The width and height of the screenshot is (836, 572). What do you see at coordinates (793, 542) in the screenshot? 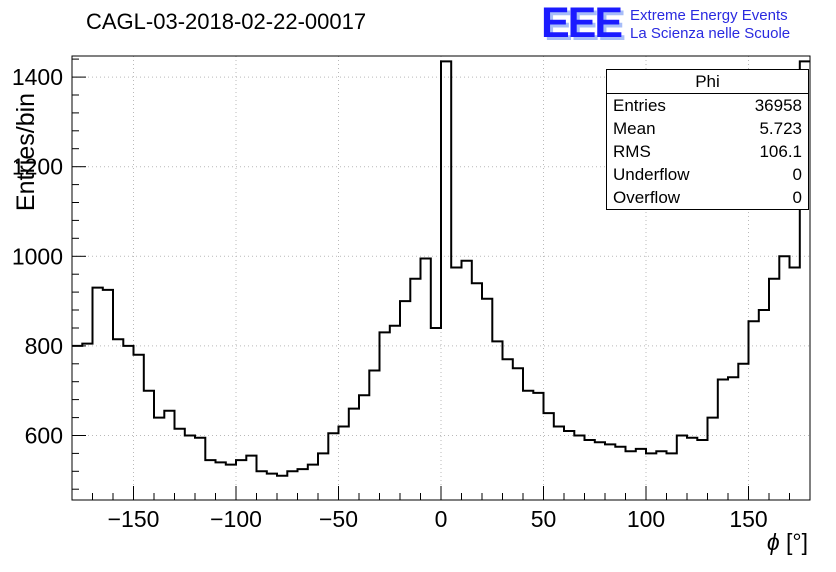
I see `x-axis-units: [°]` at bounding box center [793, 542].